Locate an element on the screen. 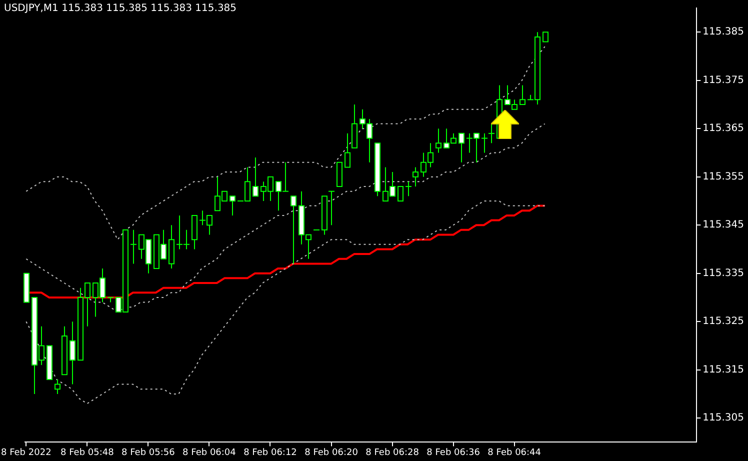 This screenshot has width=748, height=461. y-tick-label: 115.305 is located at coordinates (723, 418).